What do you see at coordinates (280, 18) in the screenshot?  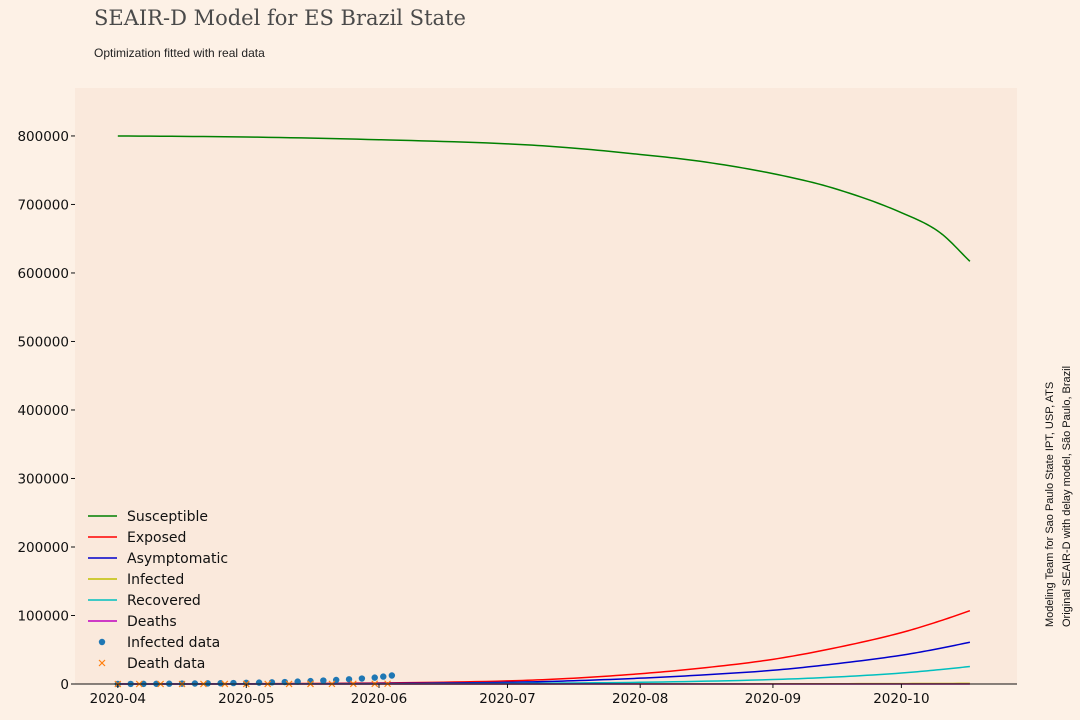 I see `chart-title: SEAIR-D Model for ES Brazil State` at bounding box center [280, 18].